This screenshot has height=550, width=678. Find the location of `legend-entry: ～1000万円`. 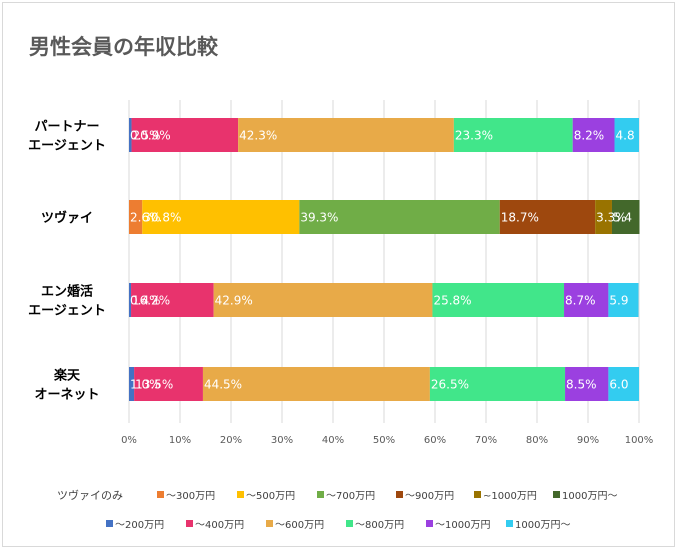

legend-entry: ～1000万円 is located at coordinates (462, 525).